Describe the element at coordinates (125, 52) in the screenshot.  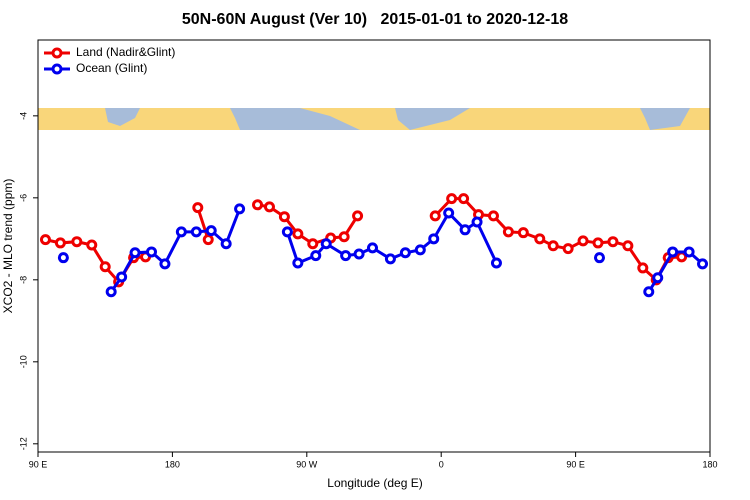
I see `legend-label: Land (Nadir&Glint)` at that location.